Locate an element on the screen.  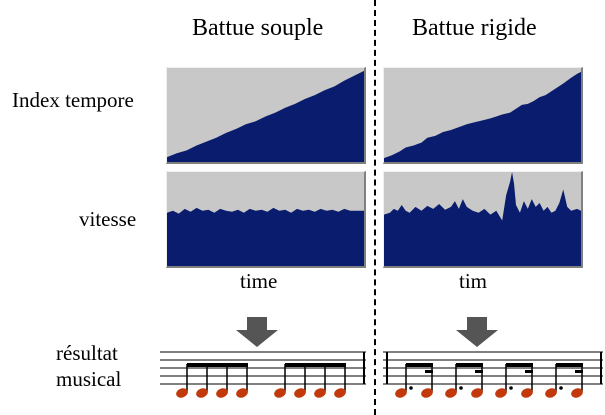
label-musical: musical is located at coordinates (89, 379).